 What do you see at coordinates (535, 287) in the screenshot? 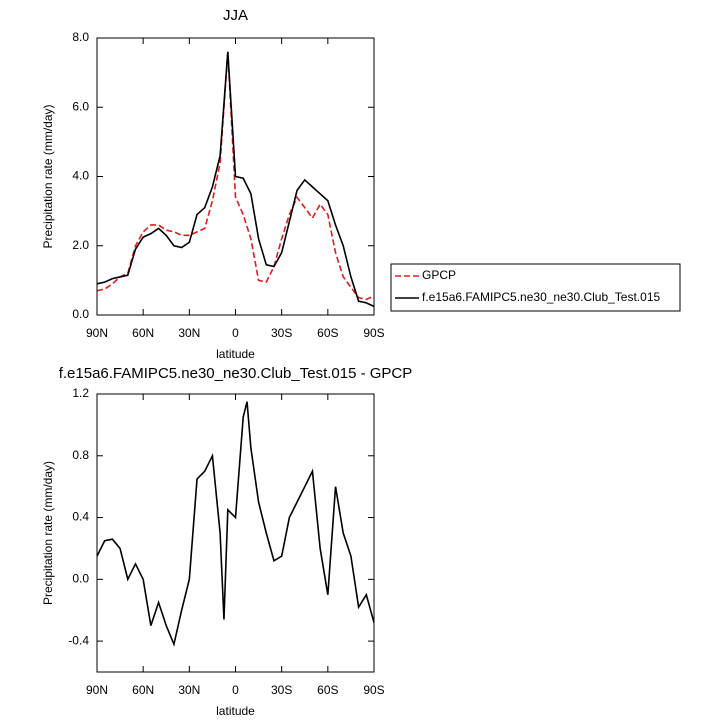
I see `legend-box` at bounding box center [535, 287].